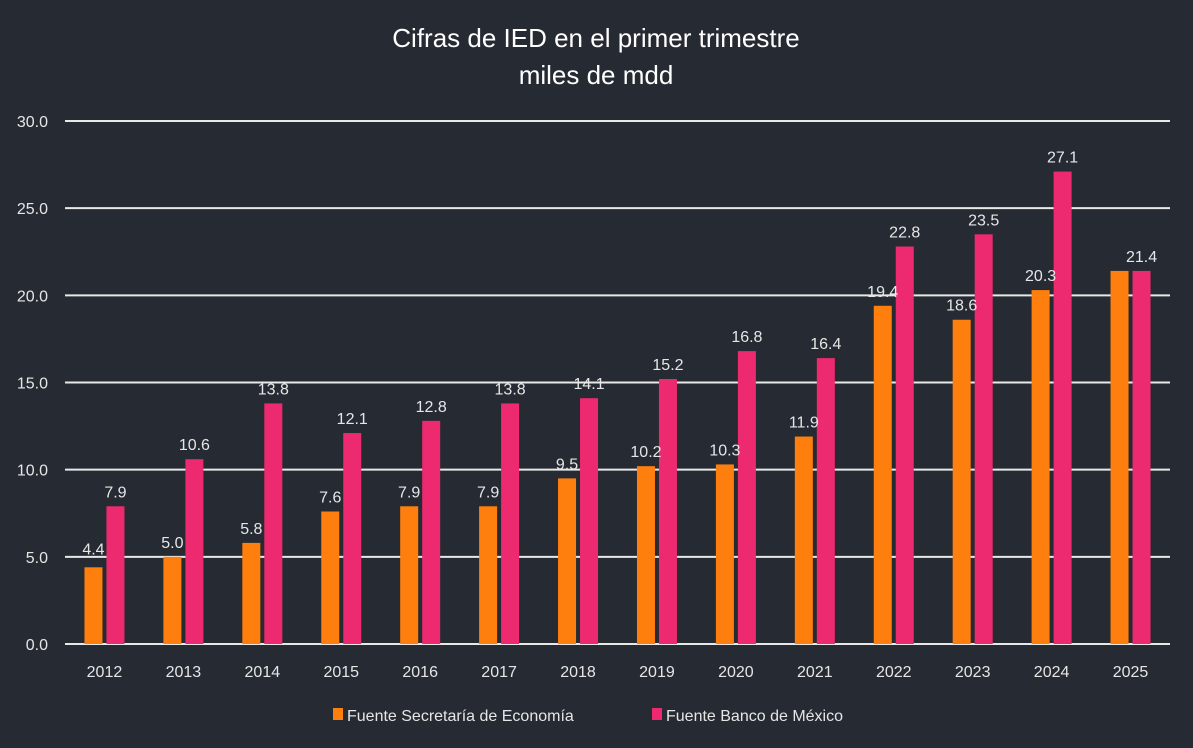 This screenshot has width=1193, height=748. Describe the element at coordinates (588, 384) in the screenshot. I see `data-label-series-1-2018: 14.1` at that location.